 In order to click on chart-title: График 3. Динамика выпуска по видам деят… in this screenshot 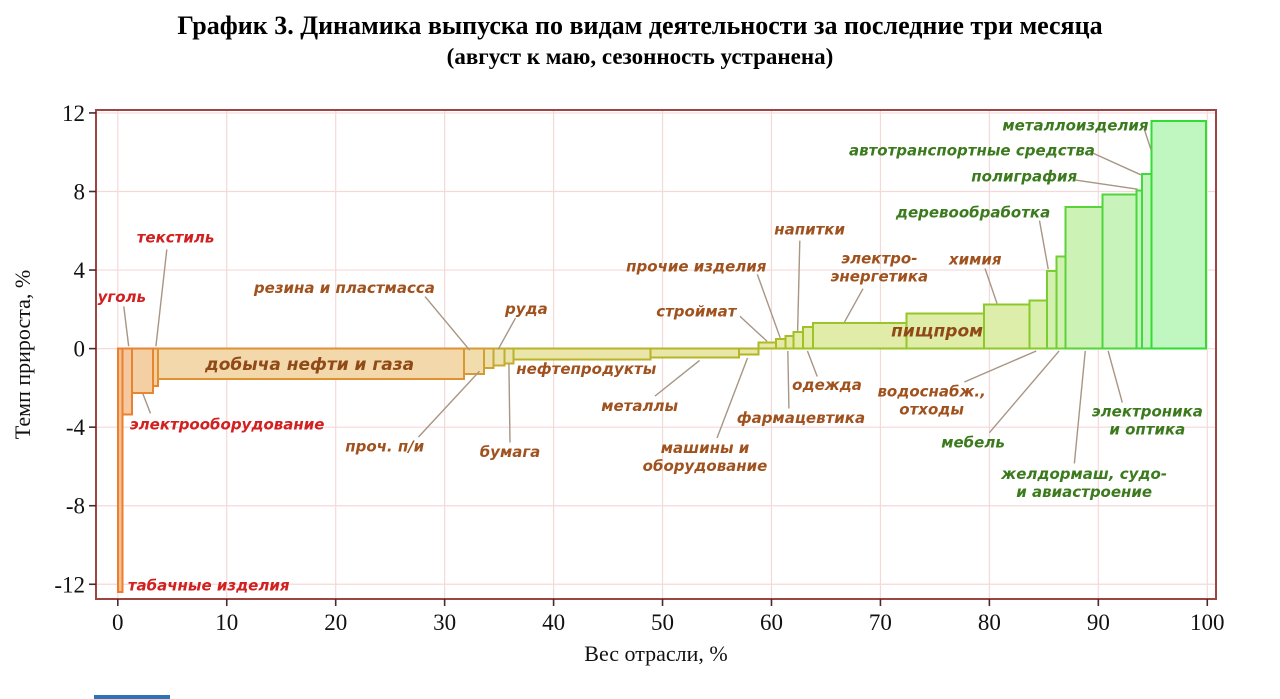, I will do `click(640, 25)`.